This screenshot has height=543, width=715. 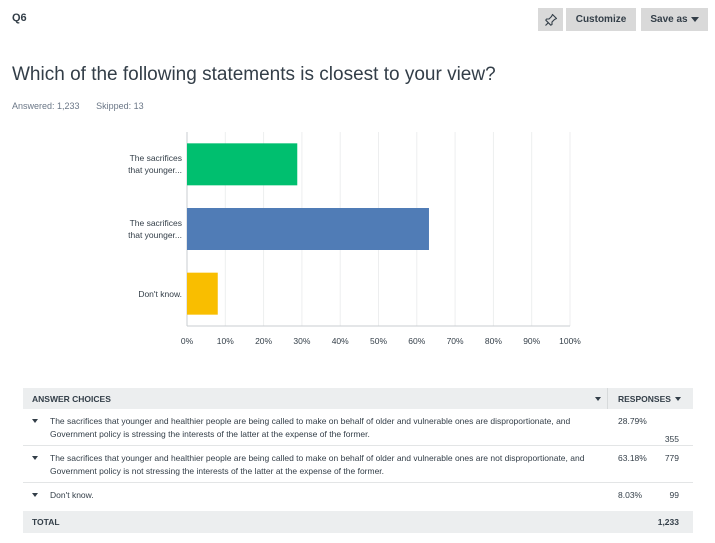 I want to click on response-cell: 28.79% 355, so click(x=650, y=427).